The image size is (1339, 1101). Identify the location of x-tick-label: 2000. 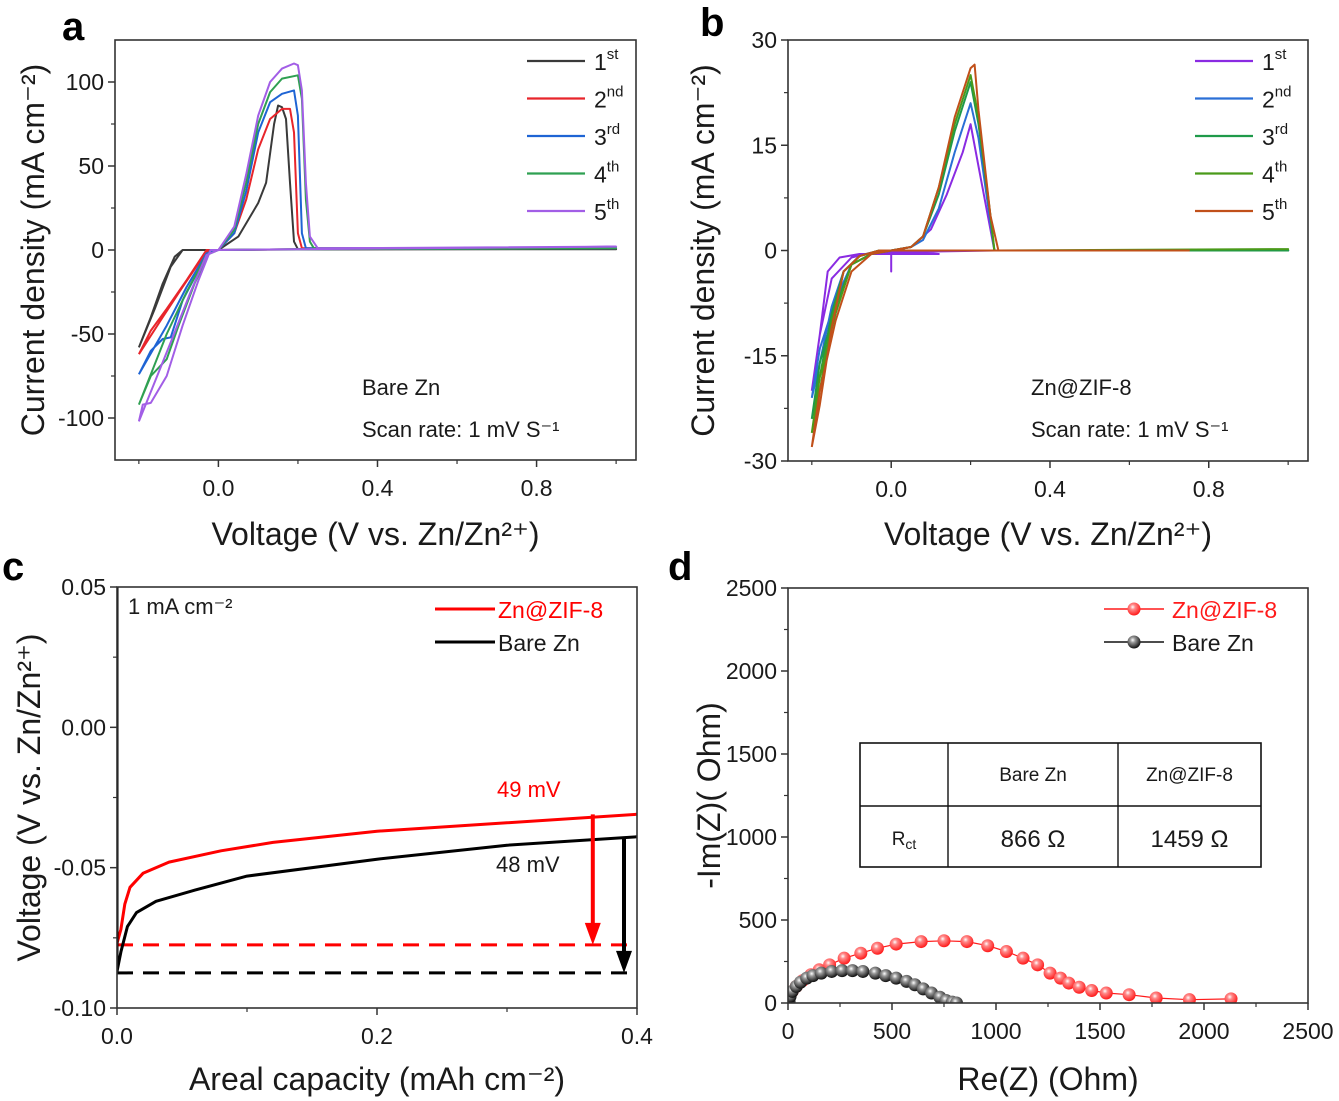
(1203, 1031).